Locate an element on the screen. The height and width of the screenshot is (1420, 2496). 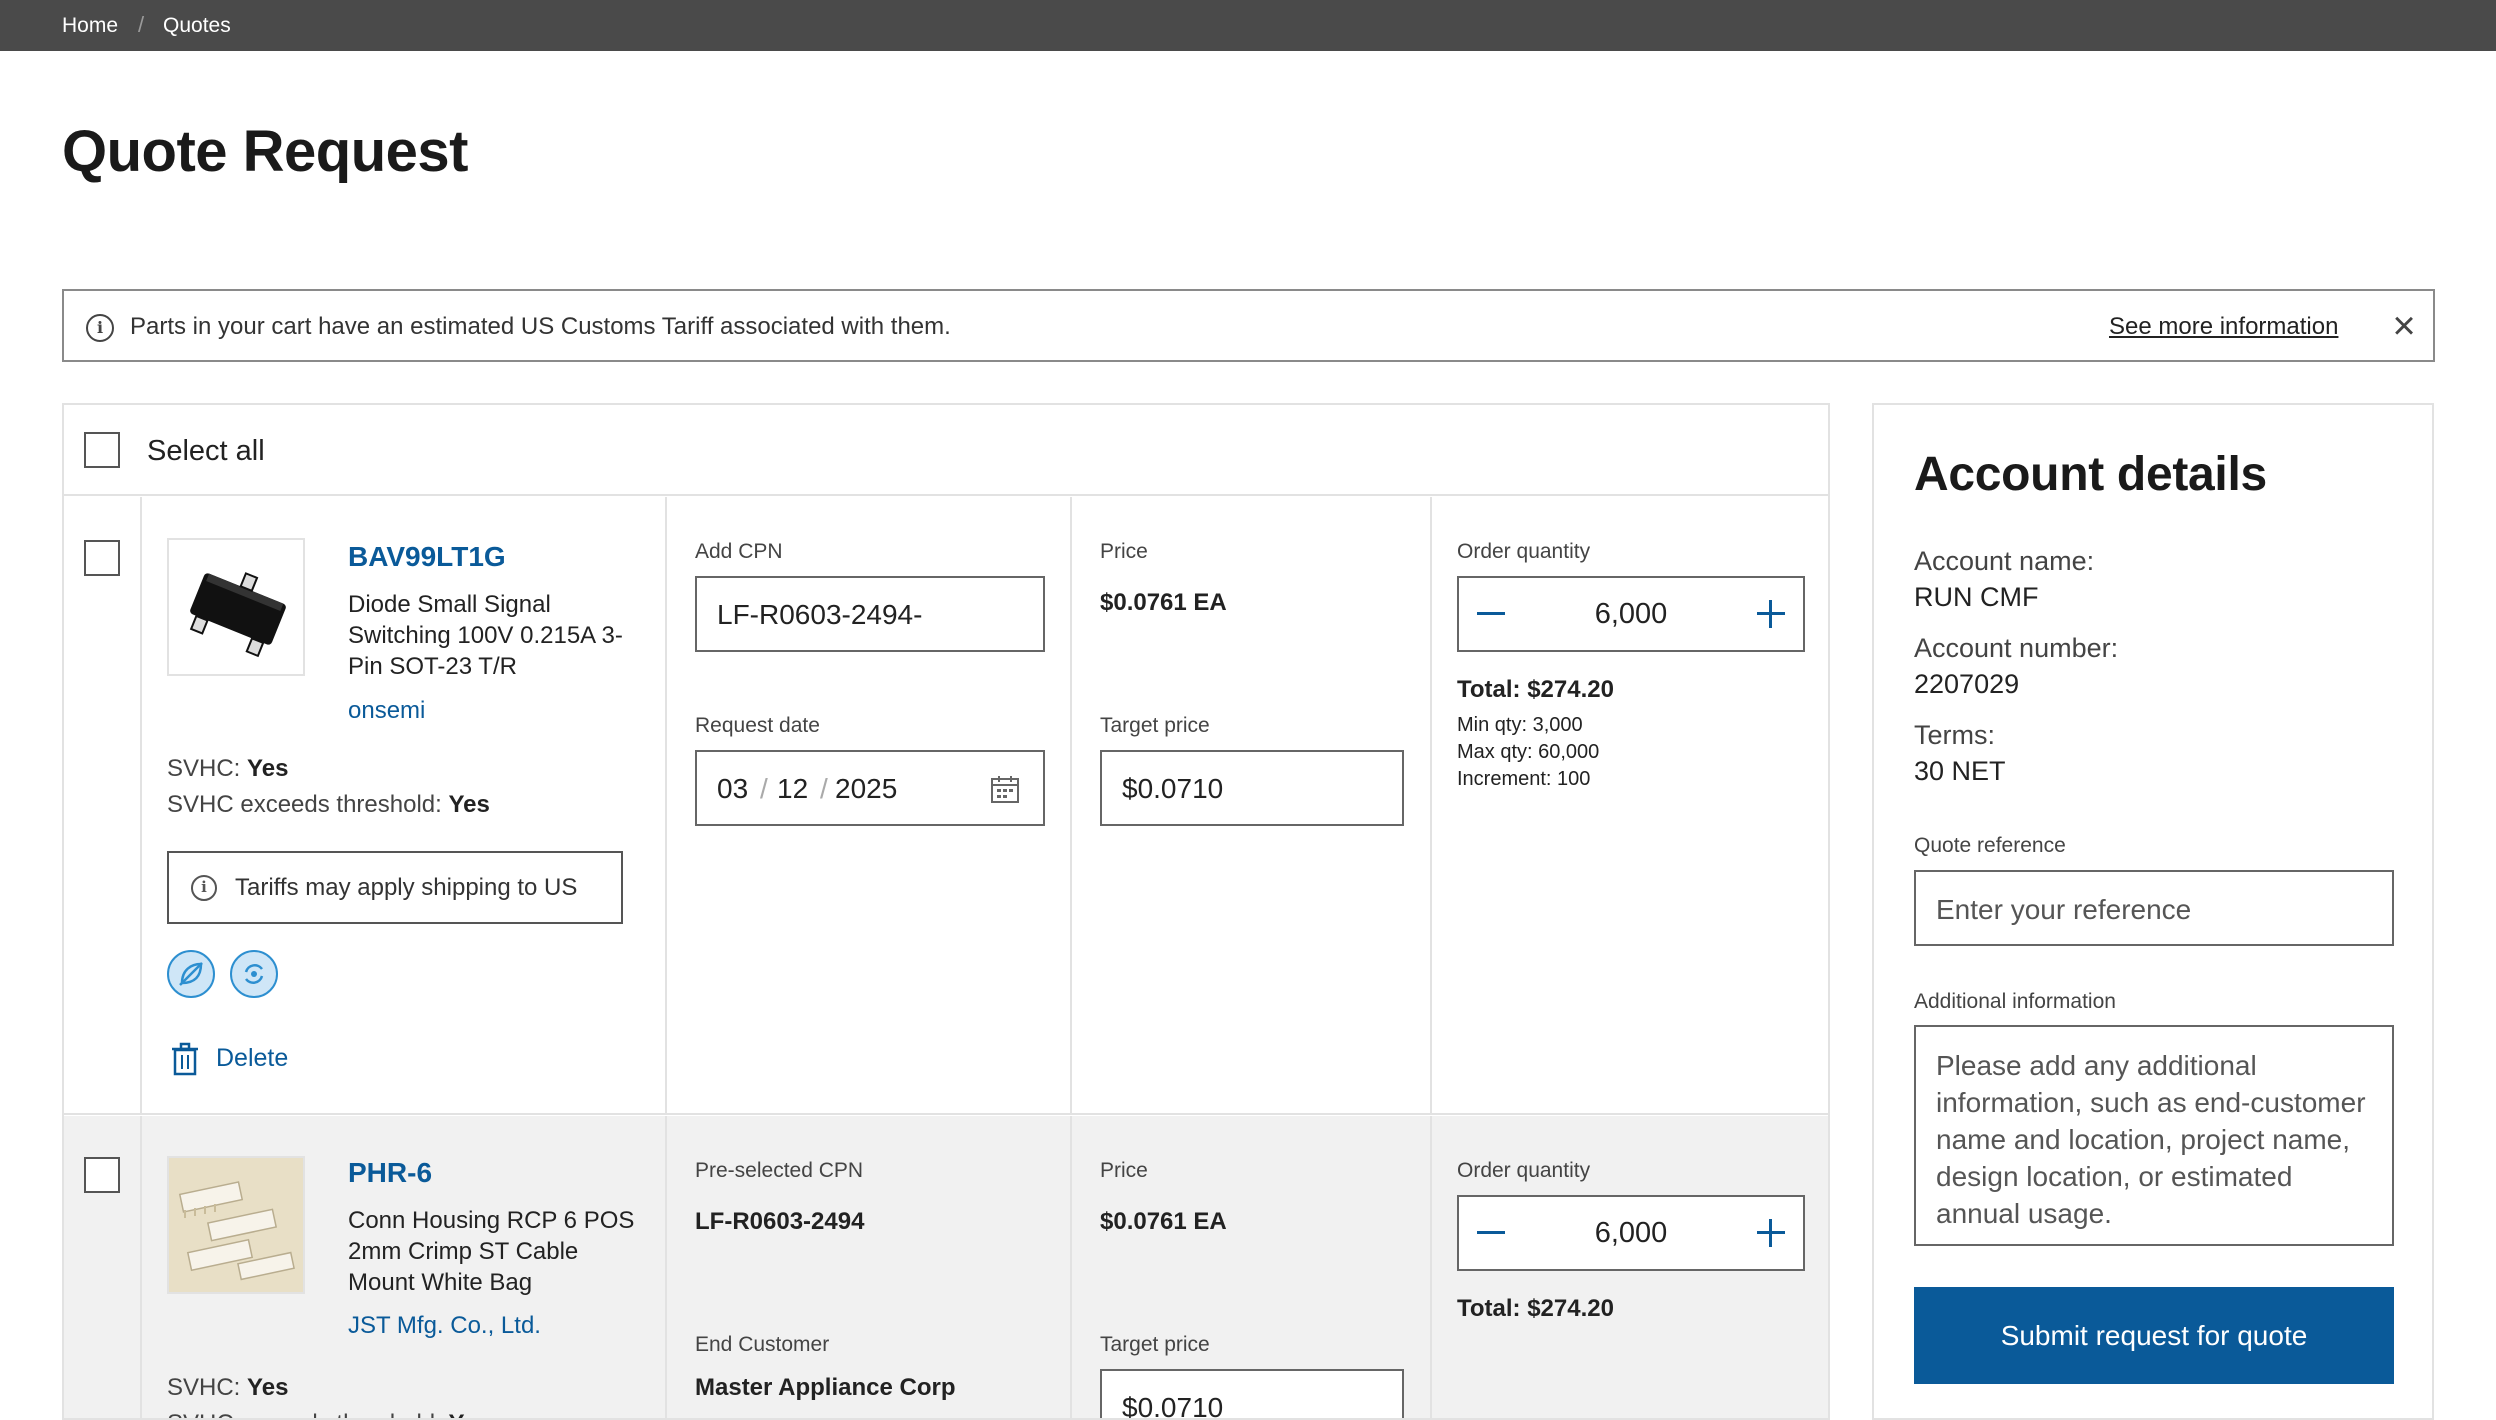
see-more-information-link: See more information is located at coordinates (2224, 326).